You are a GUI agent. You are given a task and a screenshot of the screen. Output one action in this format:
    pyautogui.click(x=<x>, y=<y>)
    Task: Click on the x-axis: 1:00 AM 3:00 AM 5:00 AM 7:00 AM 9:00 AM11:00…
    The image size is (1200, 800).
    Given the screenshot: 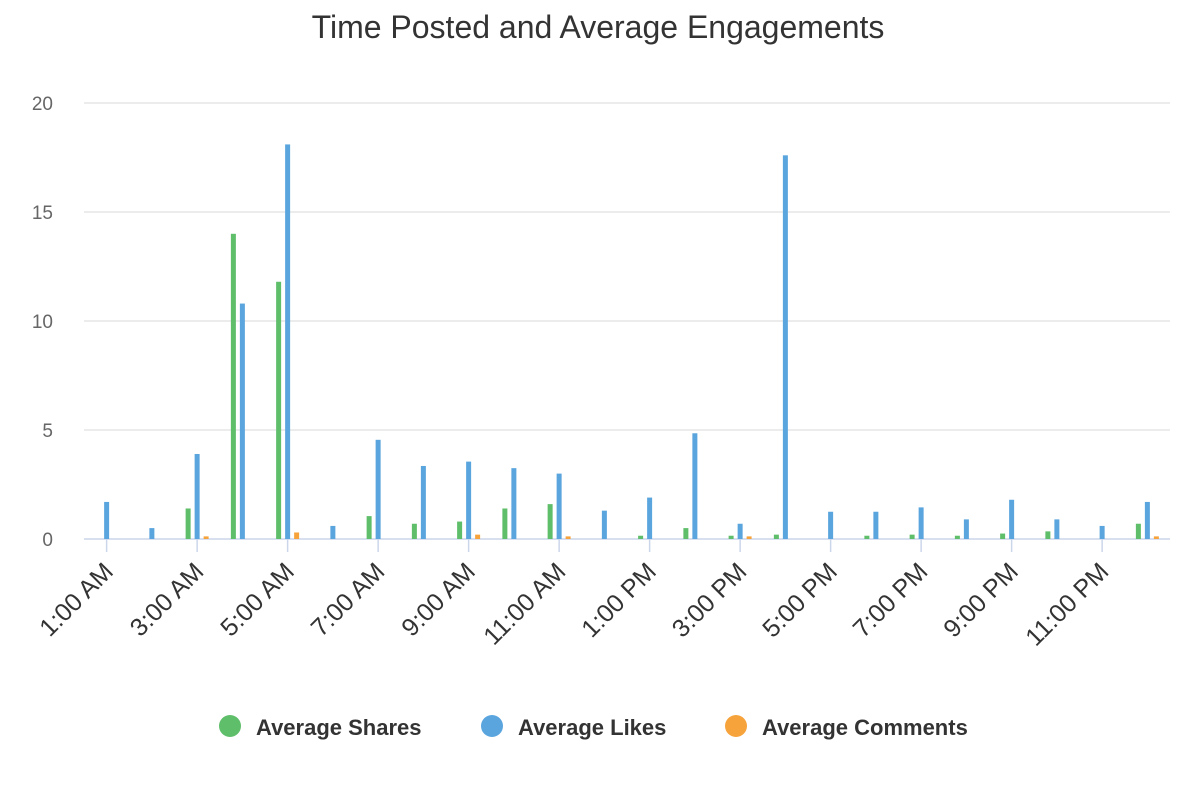 What is the action you would take?
    pyautogui.click(x=574, y=595)
    